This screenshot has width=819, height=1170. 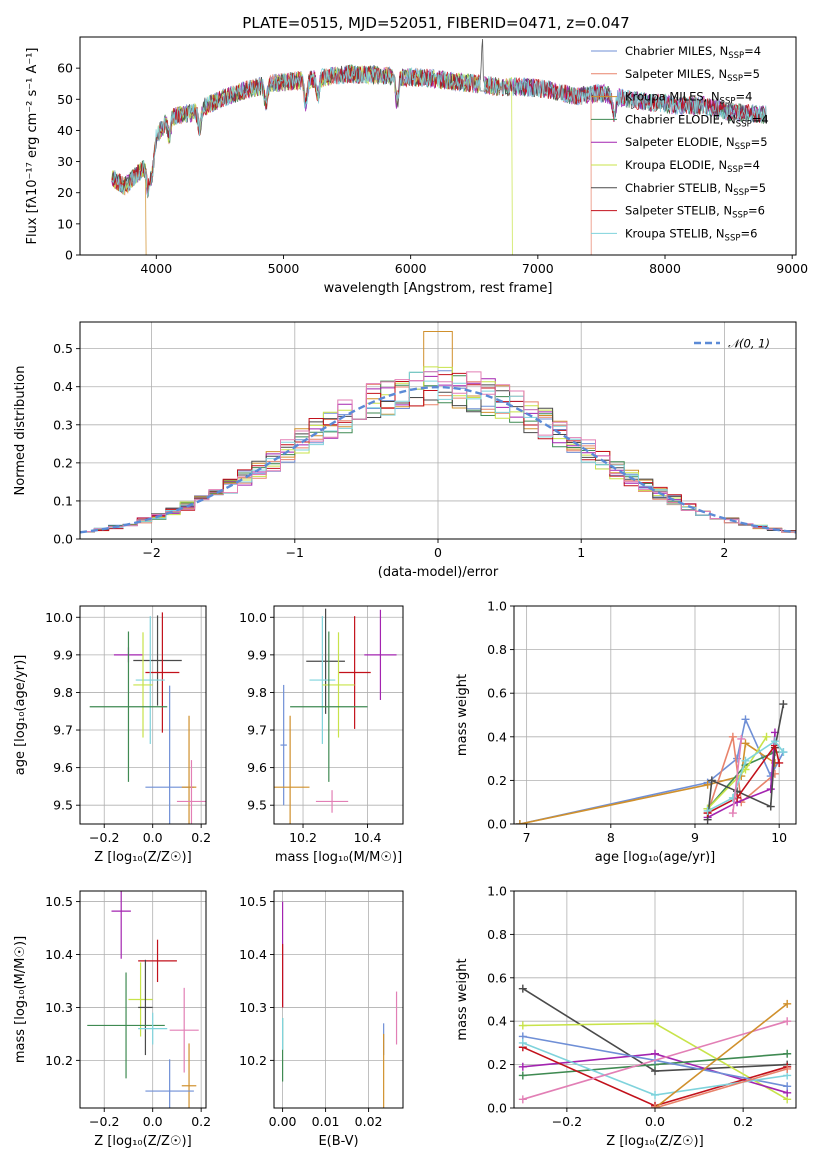 What do you see at coordinates (695, 189) in the screenshot?
I see `legend-entry: Chabrier STELIB, NSSP=5` at bounding box center [695, 189].